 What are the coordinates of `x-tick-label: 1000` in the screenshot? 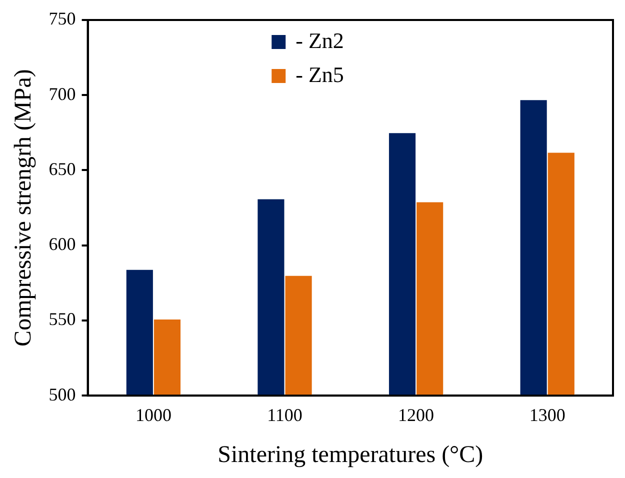 It's located at (153, 415).